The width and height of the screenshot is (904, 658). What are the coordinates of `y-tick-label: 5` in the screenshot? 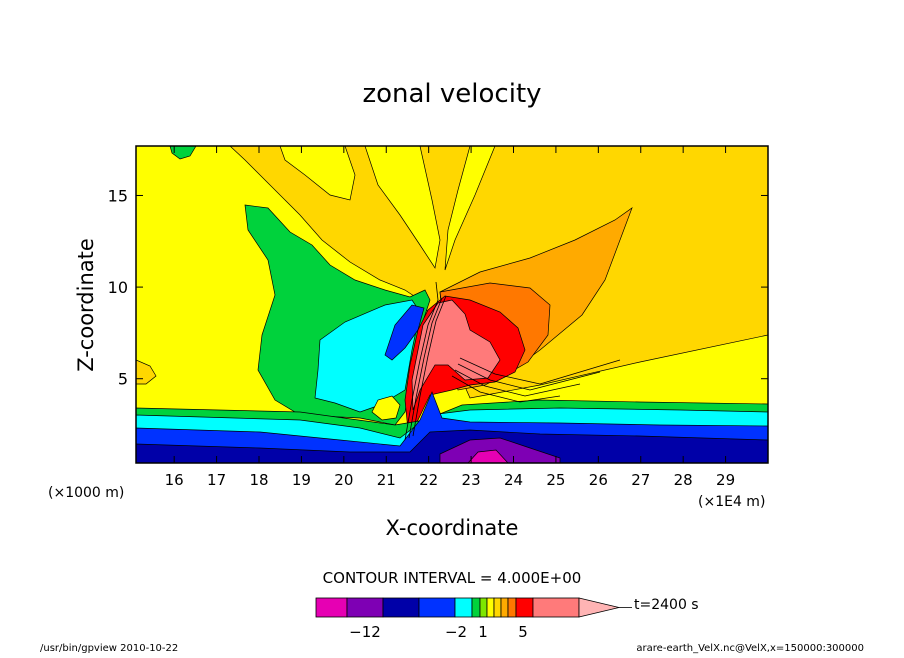 It's located at (123, 379).